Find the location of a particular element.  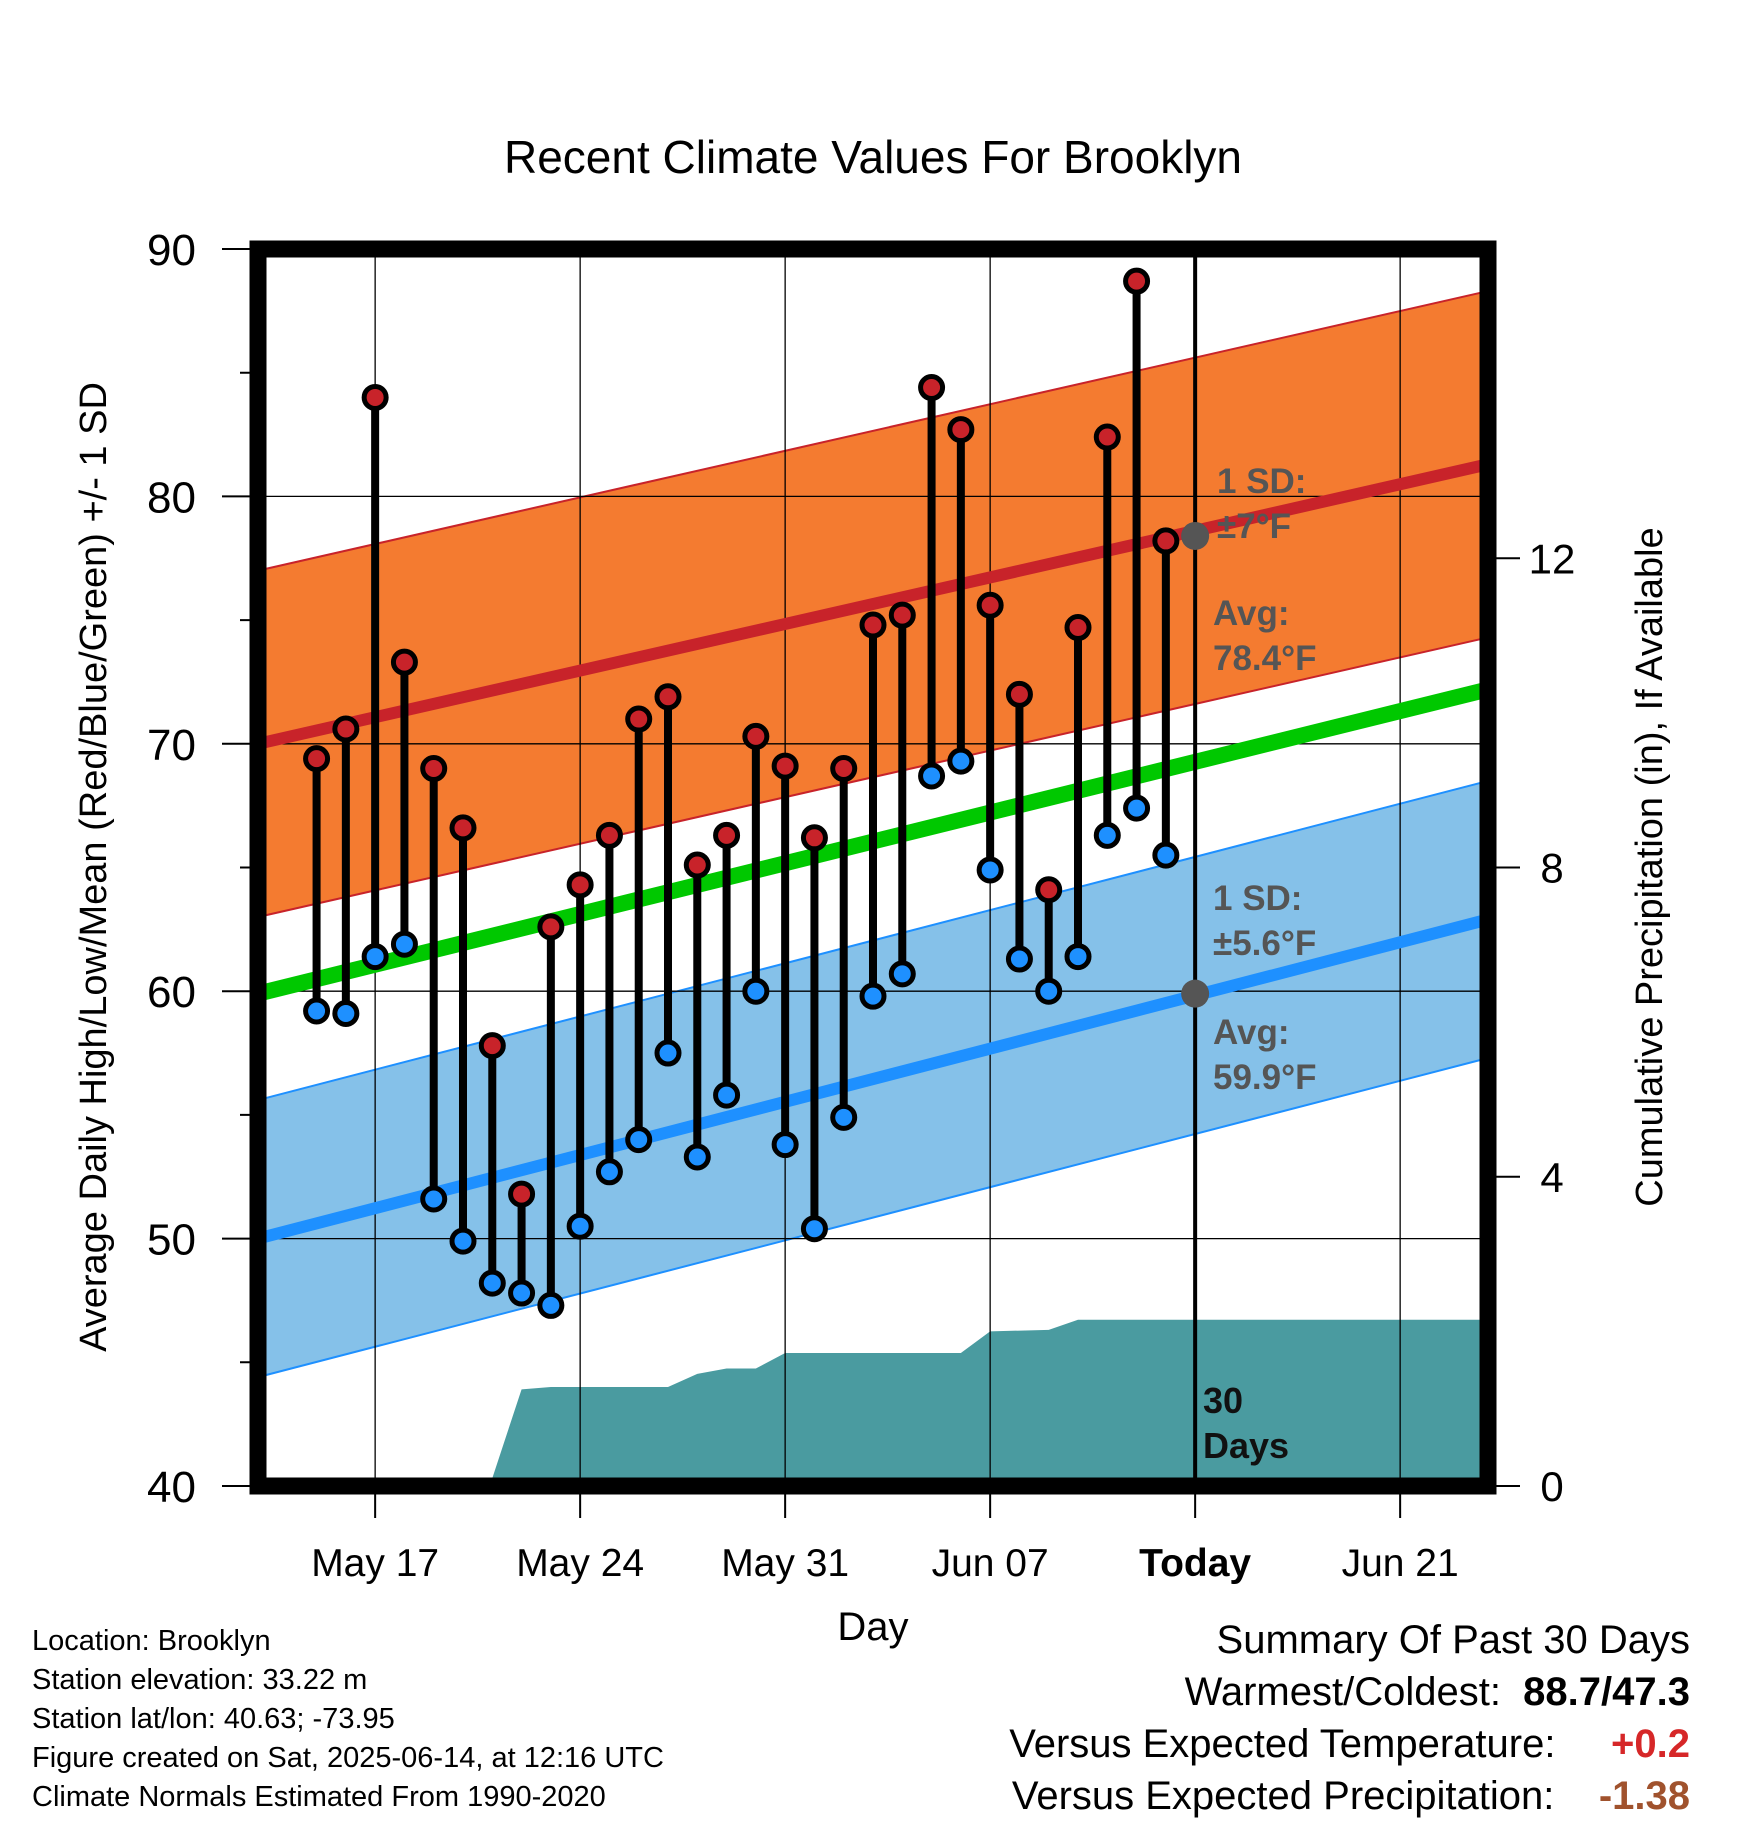

today-high-normal-point is located at coordinates (1195, 535).